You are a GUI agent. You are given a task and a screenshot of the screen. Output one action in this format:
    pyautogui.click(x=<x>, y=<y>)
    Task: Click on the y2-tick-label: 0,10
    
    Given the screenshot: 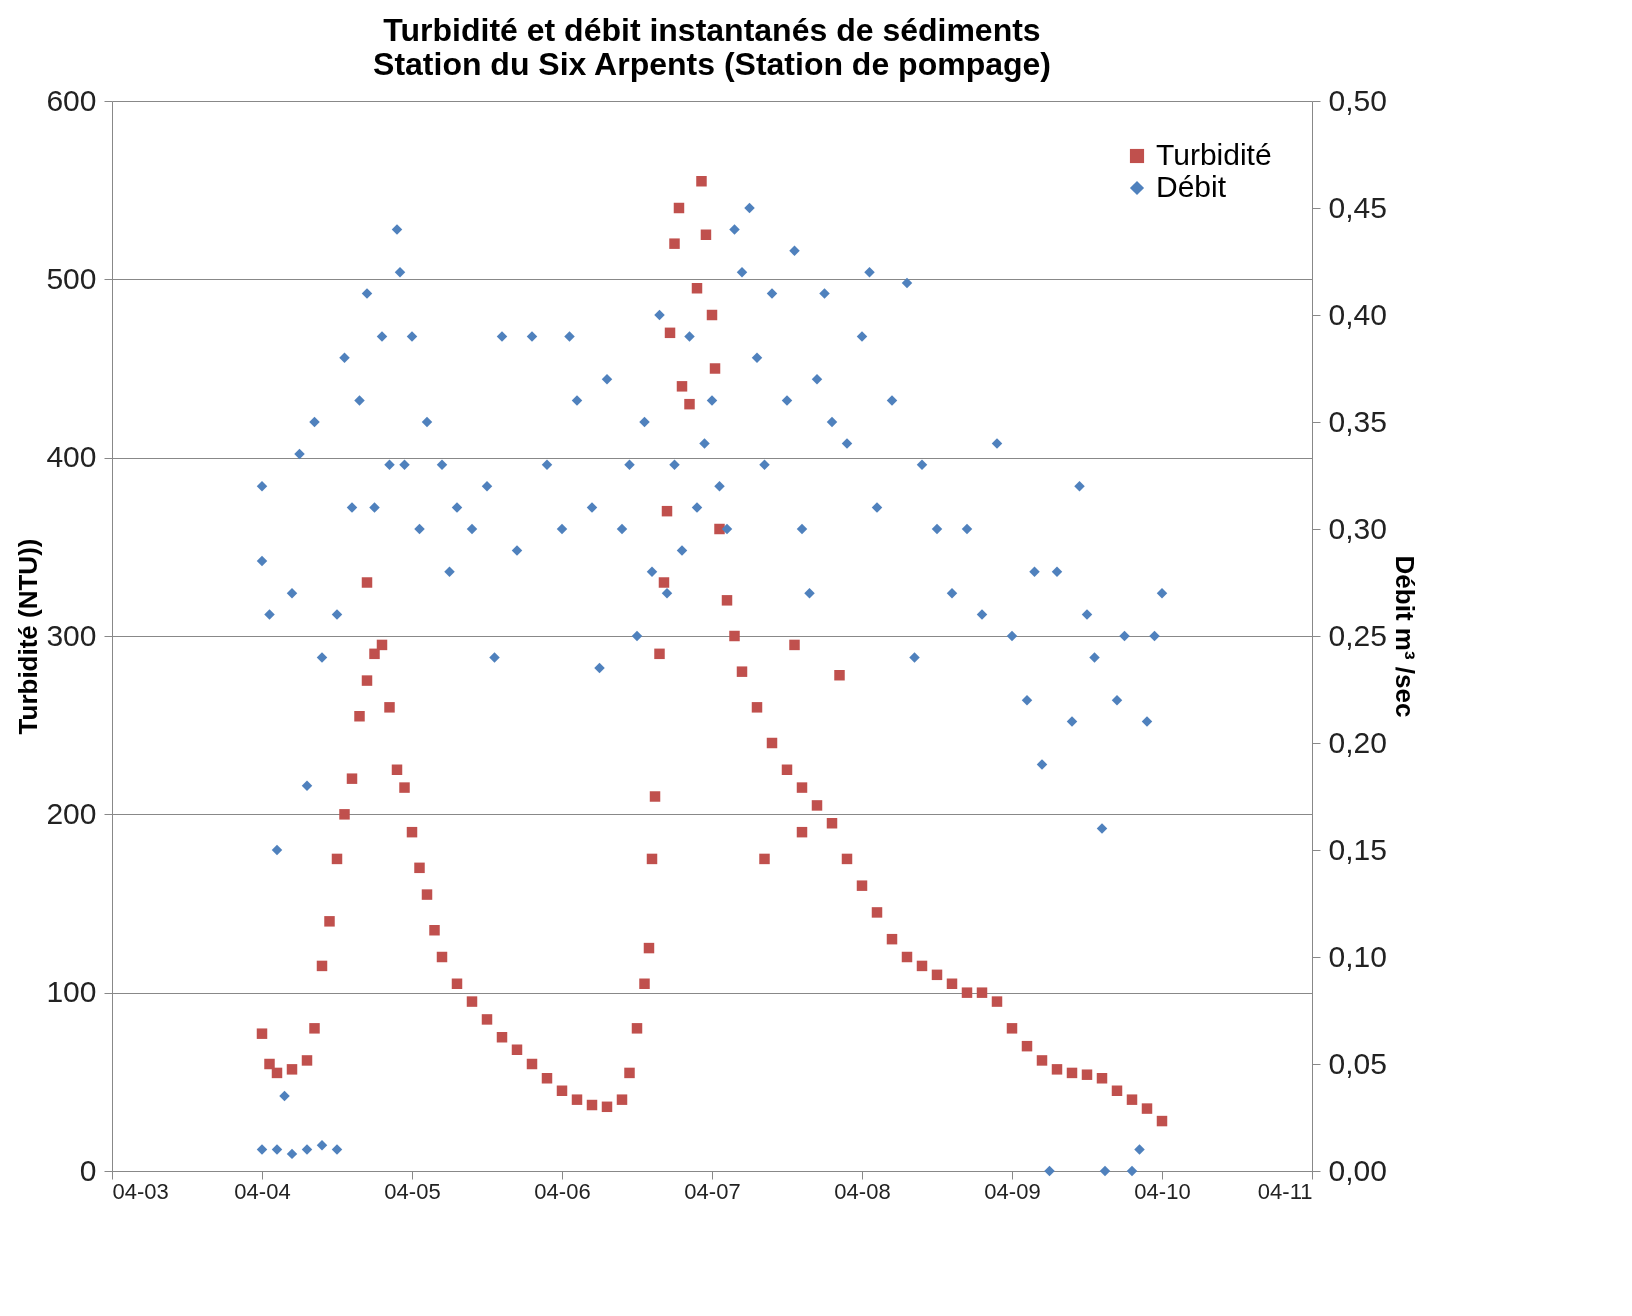 What is the action you would take?
    pyautogui.click(x=1357, y=956)
    